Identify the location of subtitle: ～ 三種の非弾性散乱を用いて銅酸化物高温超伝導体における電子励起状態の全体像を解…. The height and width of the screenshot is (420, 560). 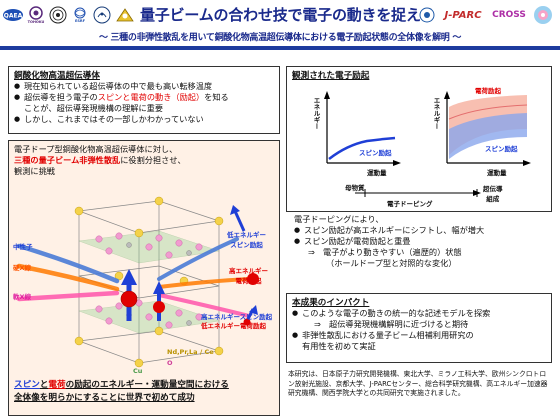
(280, 38).